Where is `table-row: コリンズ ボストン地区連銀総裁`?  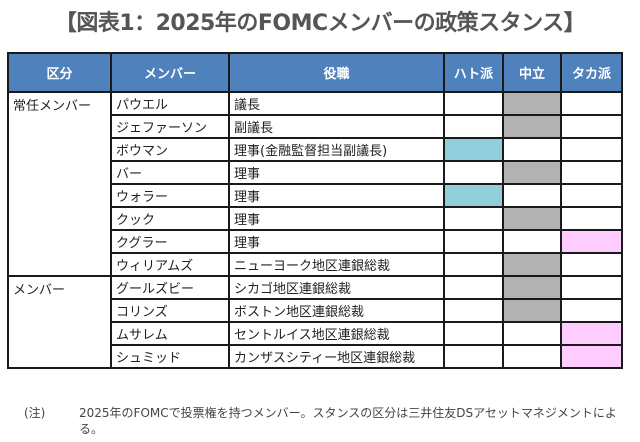
table-row: コリンズ ボストン地区連銀総裁 is located at coordinates (315, 310).